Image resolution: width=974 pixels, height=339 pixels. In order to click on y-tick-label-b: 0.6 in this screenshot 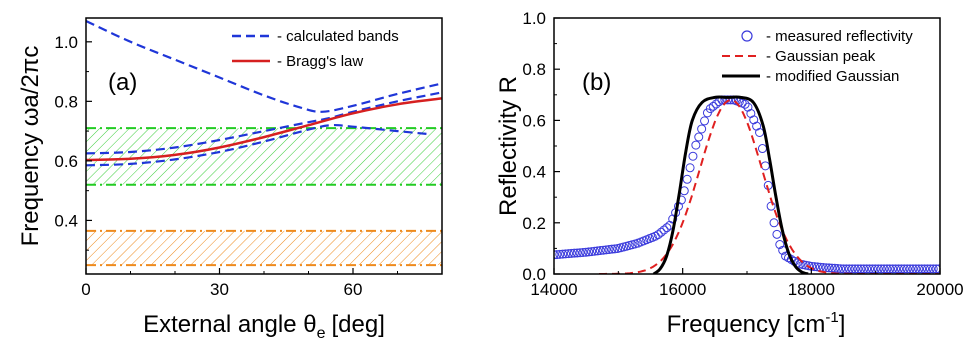, I will do `click(534, 120)`.